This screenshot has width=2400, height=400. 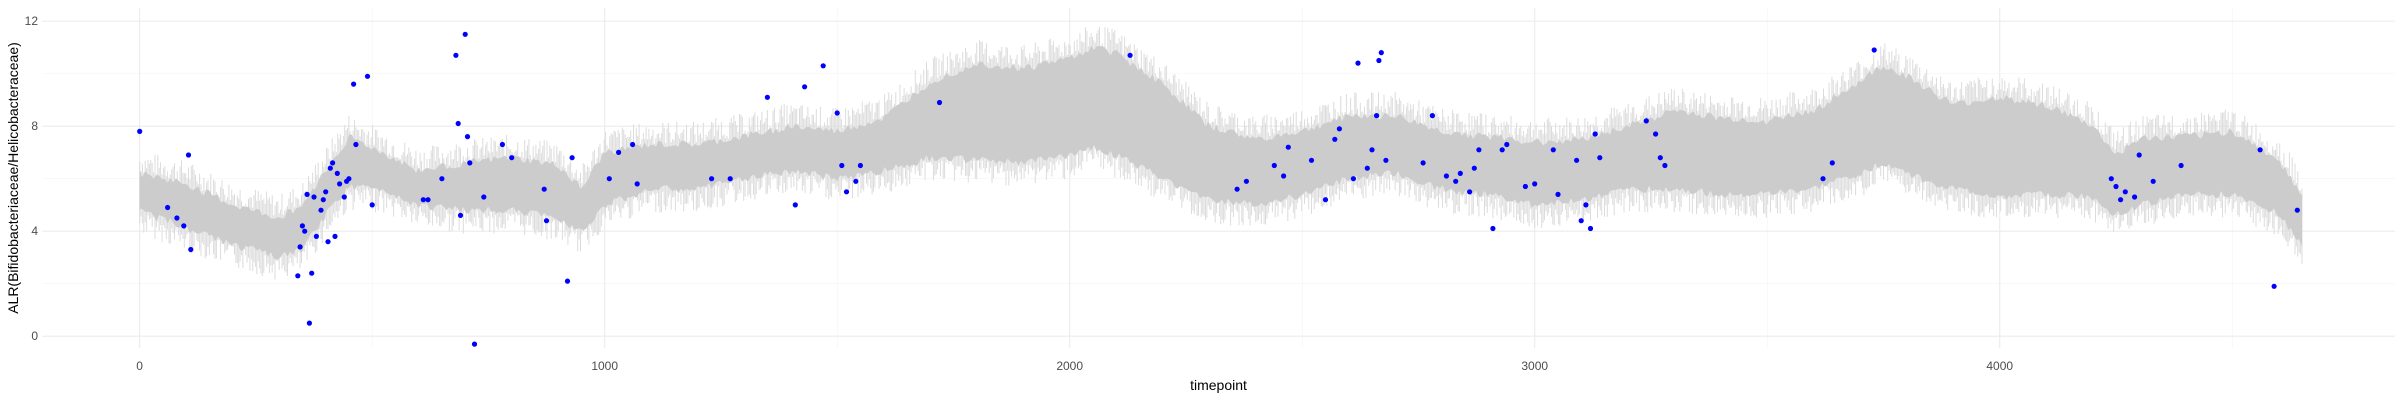 I want to click on x-tick-label: 1000, so click(x=604, y=366).